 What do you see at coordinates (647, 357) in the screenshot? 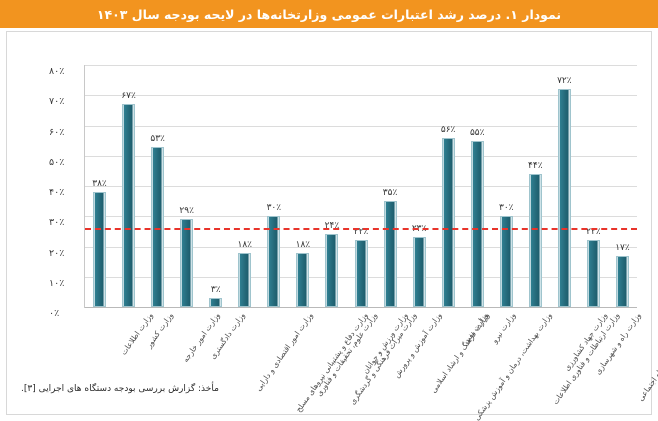
I see `x-axis-category-label: وزارت تعاون، کار و رفاه اجتماعی` at bounding box center [647, 357].